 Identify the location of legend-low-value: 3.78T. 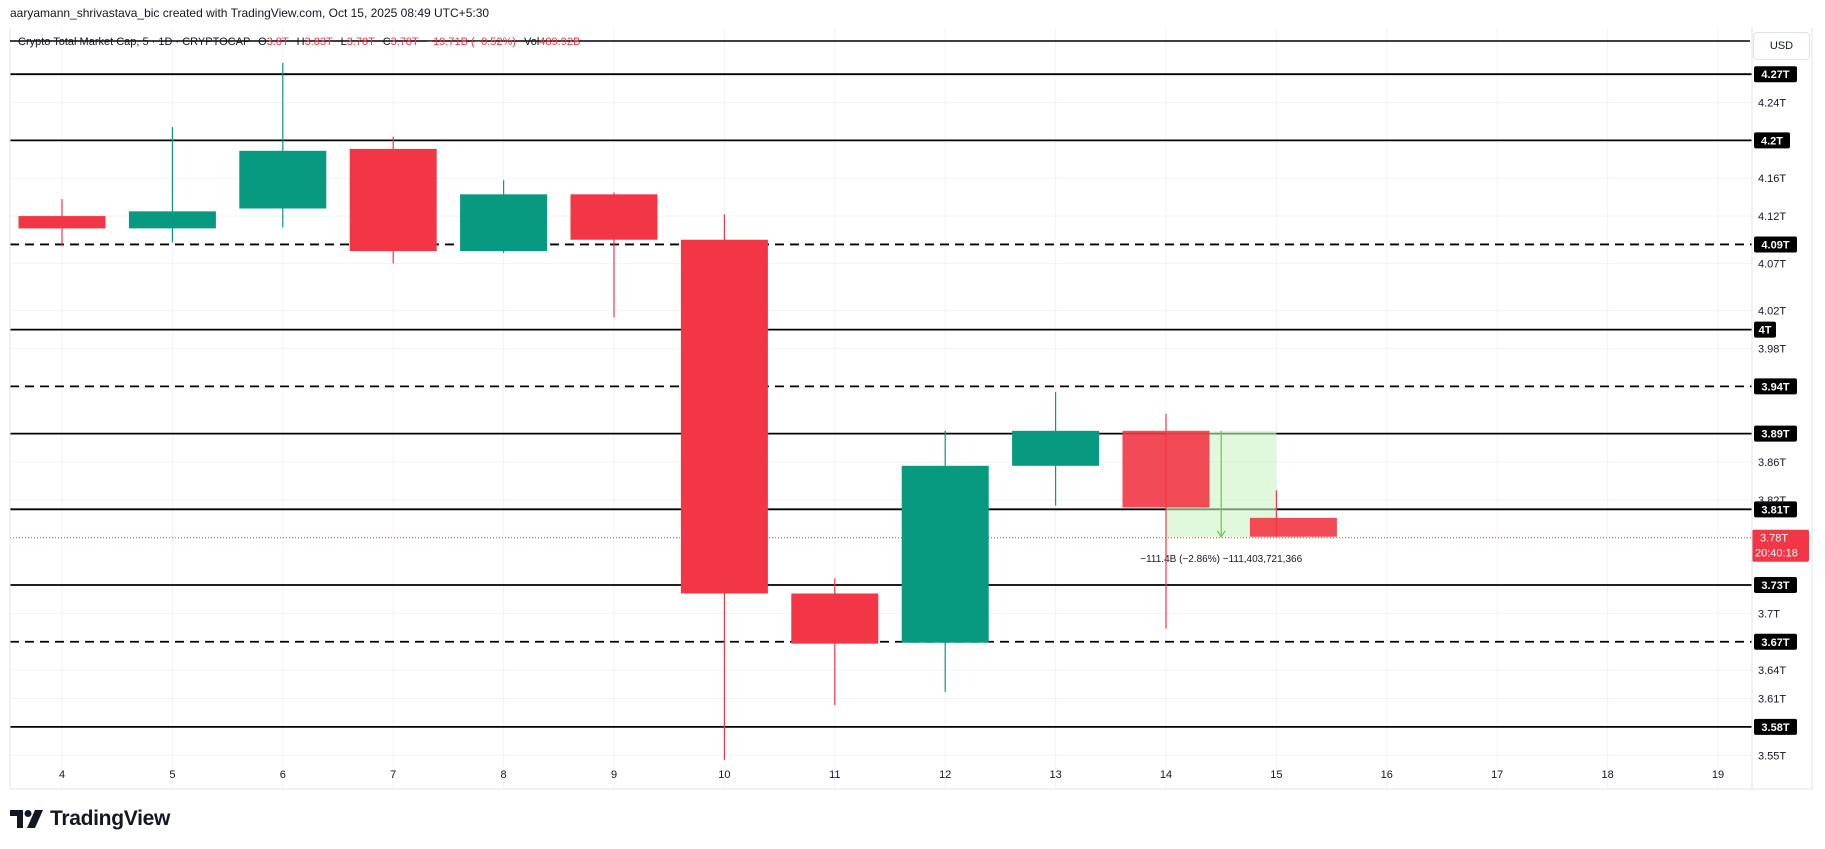
(361, 42).